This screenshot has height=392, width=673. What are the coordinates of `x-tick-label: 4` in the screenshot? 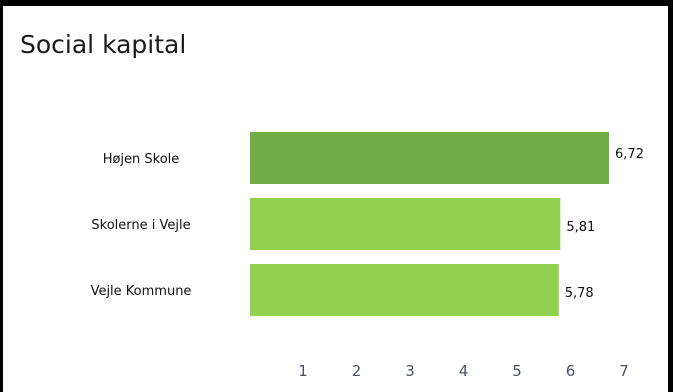 It's located at (464, 371).